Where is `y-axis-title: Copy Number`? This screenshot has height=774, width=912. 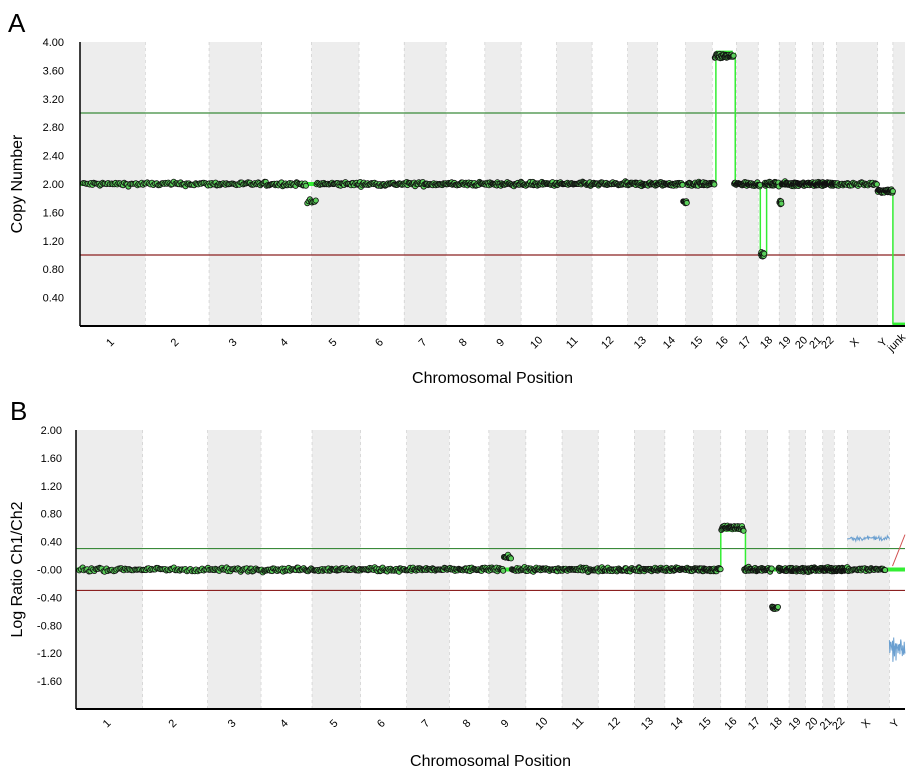
y-axis-title: Copy Number is located at coordinates (17, 183).